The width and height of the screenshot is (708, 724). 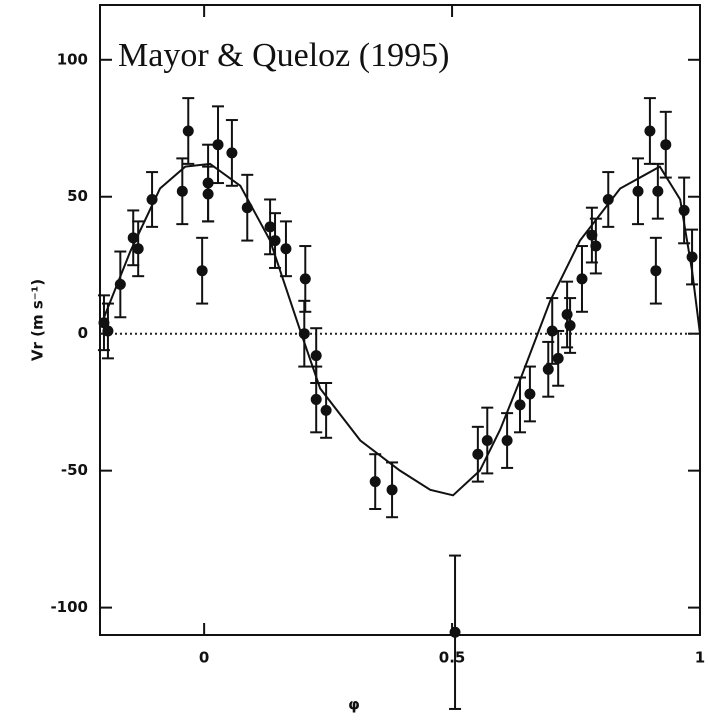 What do you see at coordinates (283, 55) in the screenshot?
I see `chart-title: Mayor & Queloz (1995)` at bounding box center [283, 55].